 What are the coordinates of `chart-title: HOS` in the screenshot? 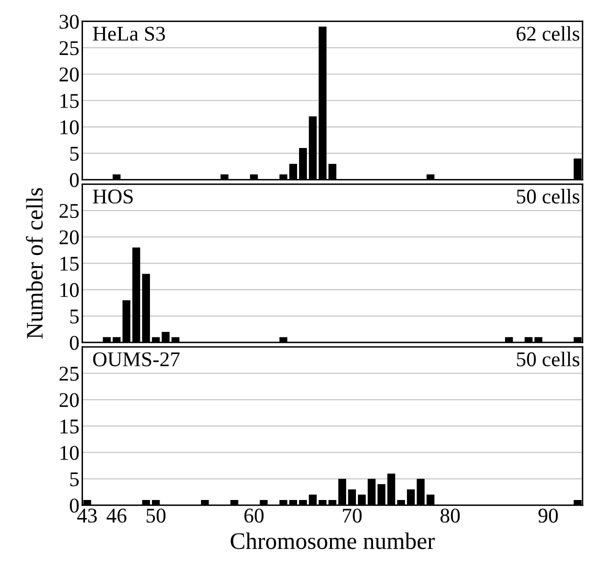 It's located at (112, 197).